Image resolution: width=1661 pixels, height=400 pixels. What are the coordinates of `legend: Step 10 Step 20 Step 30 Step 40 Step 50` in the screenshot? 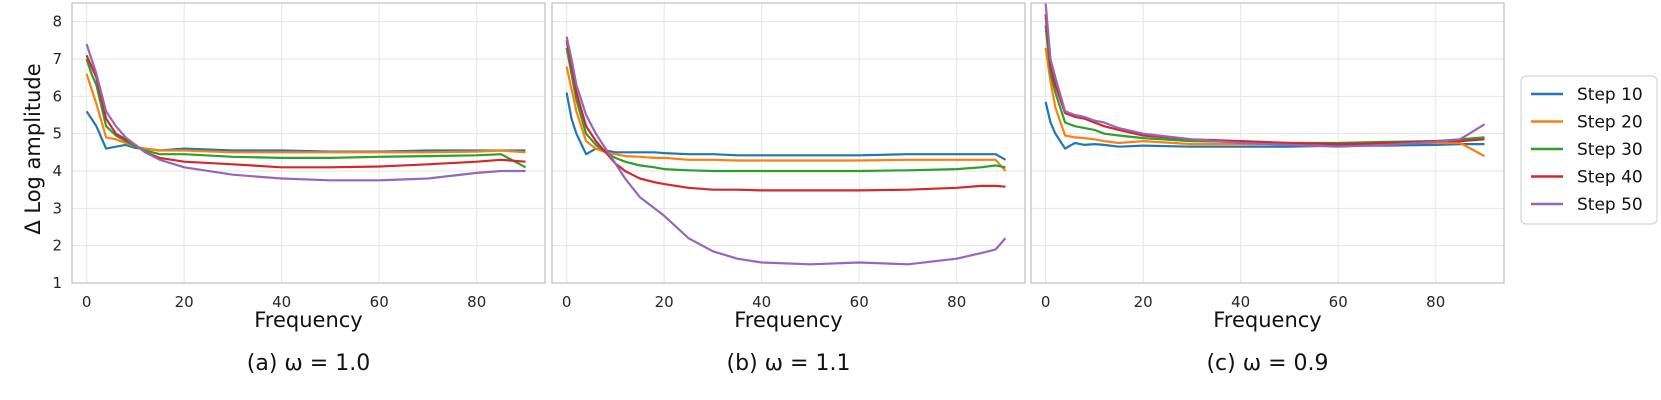 It's located at (1589, 150).